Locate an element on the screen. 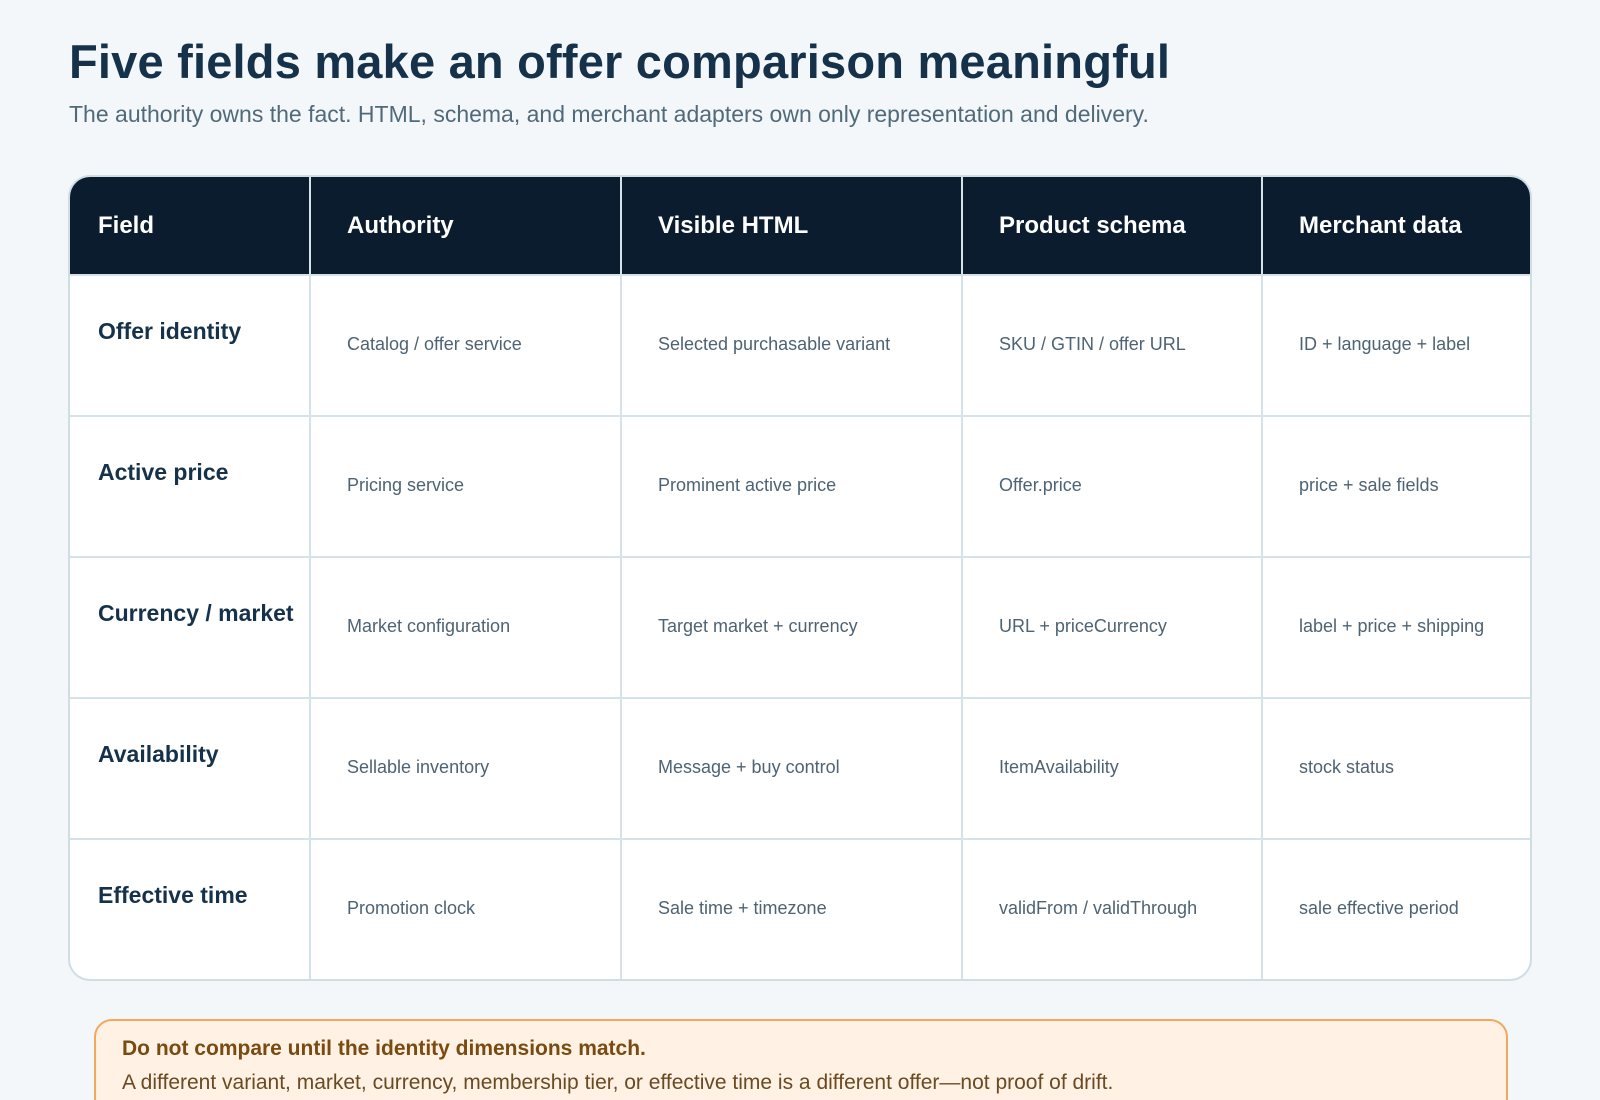 The height and width of the screenshot is (1100, 1600). product-schema-cell: SKU / GTIN / offer URL is located at coordinates (1112, 345).